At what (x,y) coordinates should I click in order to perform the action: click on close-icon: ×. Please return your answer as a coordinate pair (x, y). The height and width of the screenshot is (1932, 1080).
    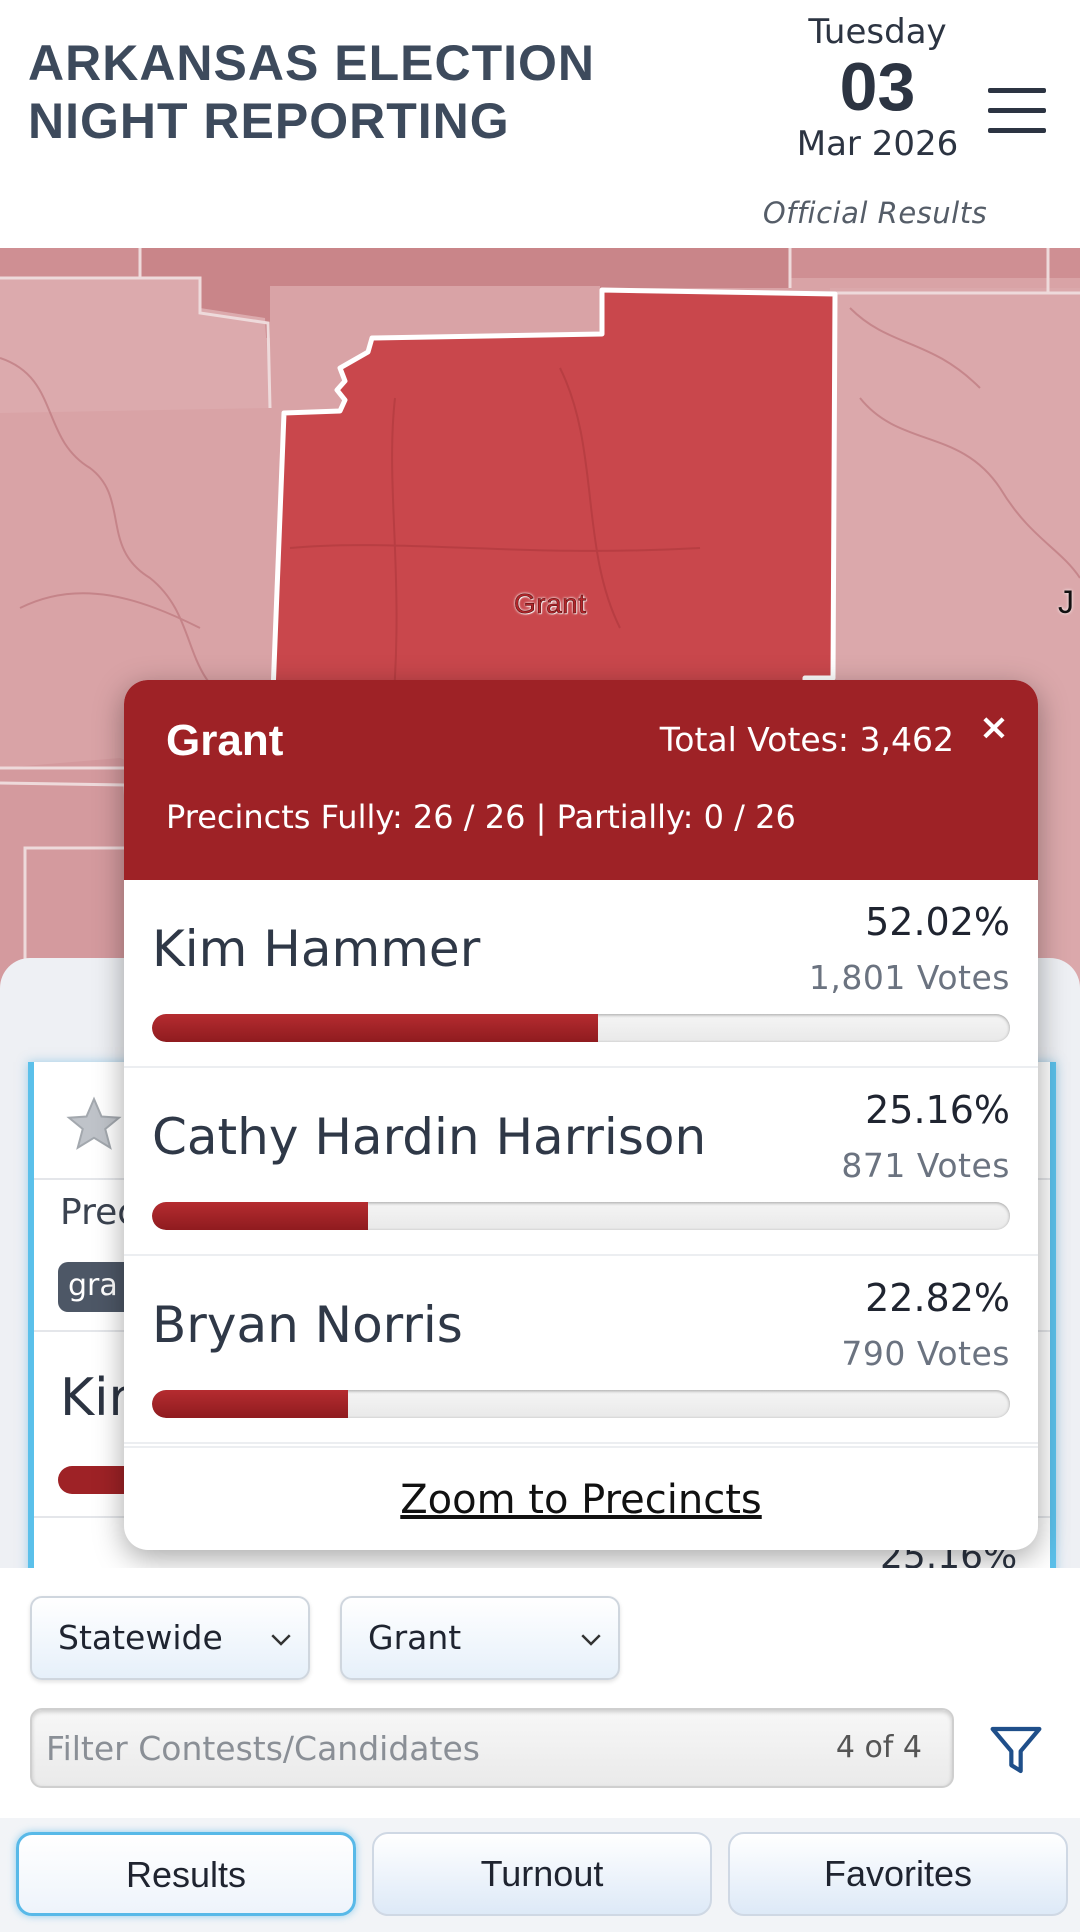
    Looking at the image, I should click on (994, 727).